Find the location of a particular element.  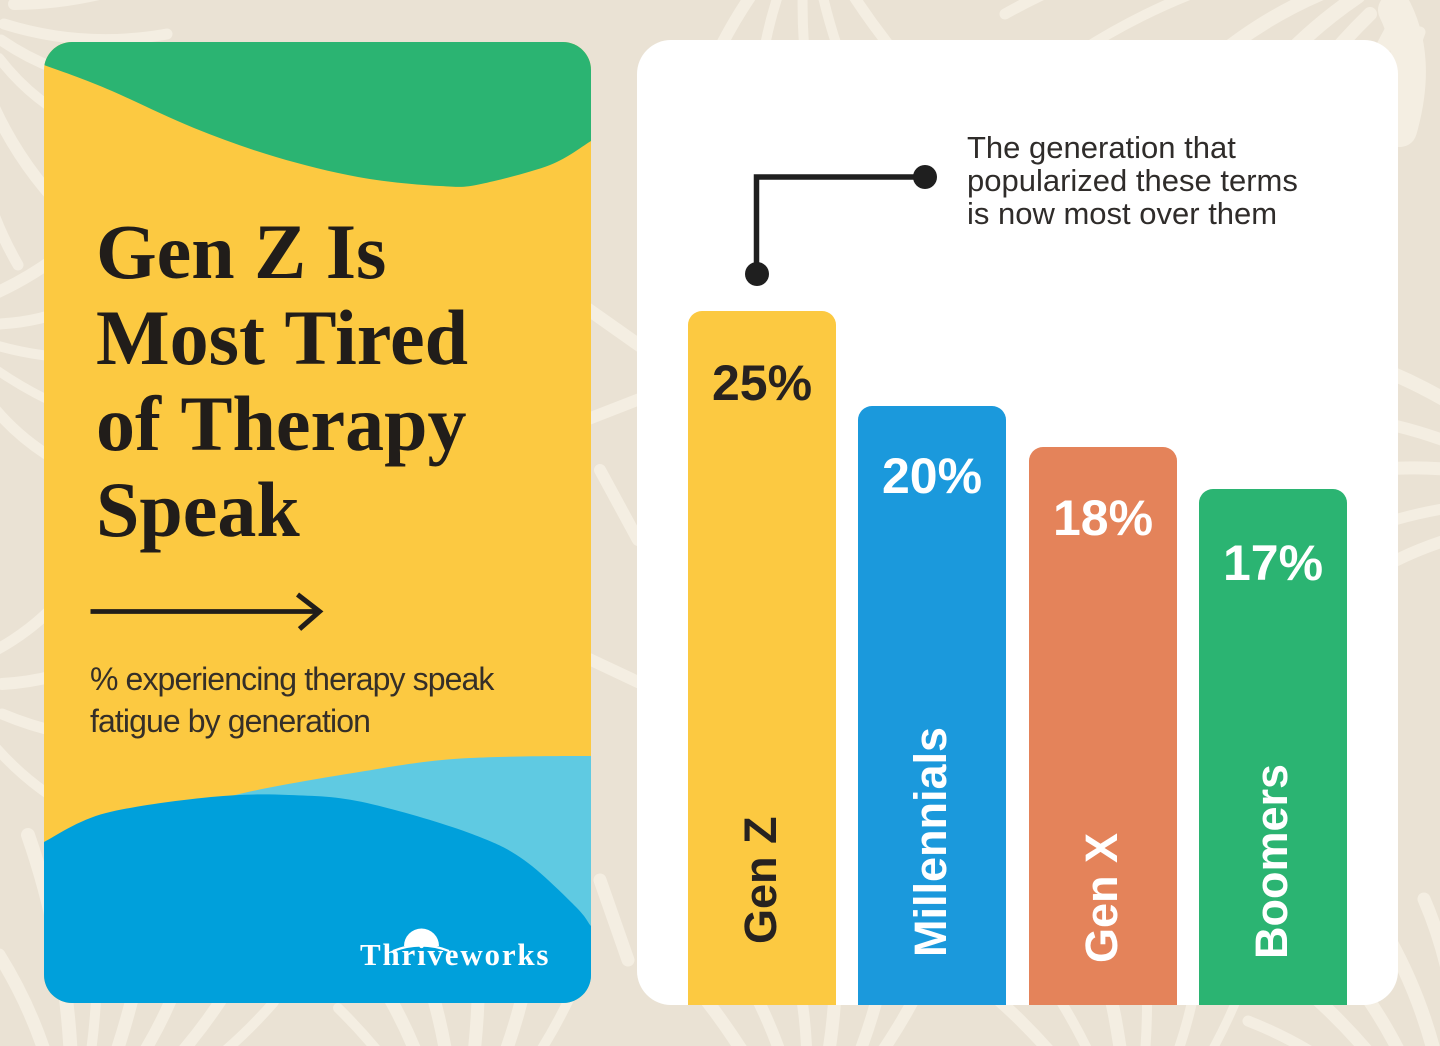

svg-text: Thriveworks is located at coordinates (455, 954).